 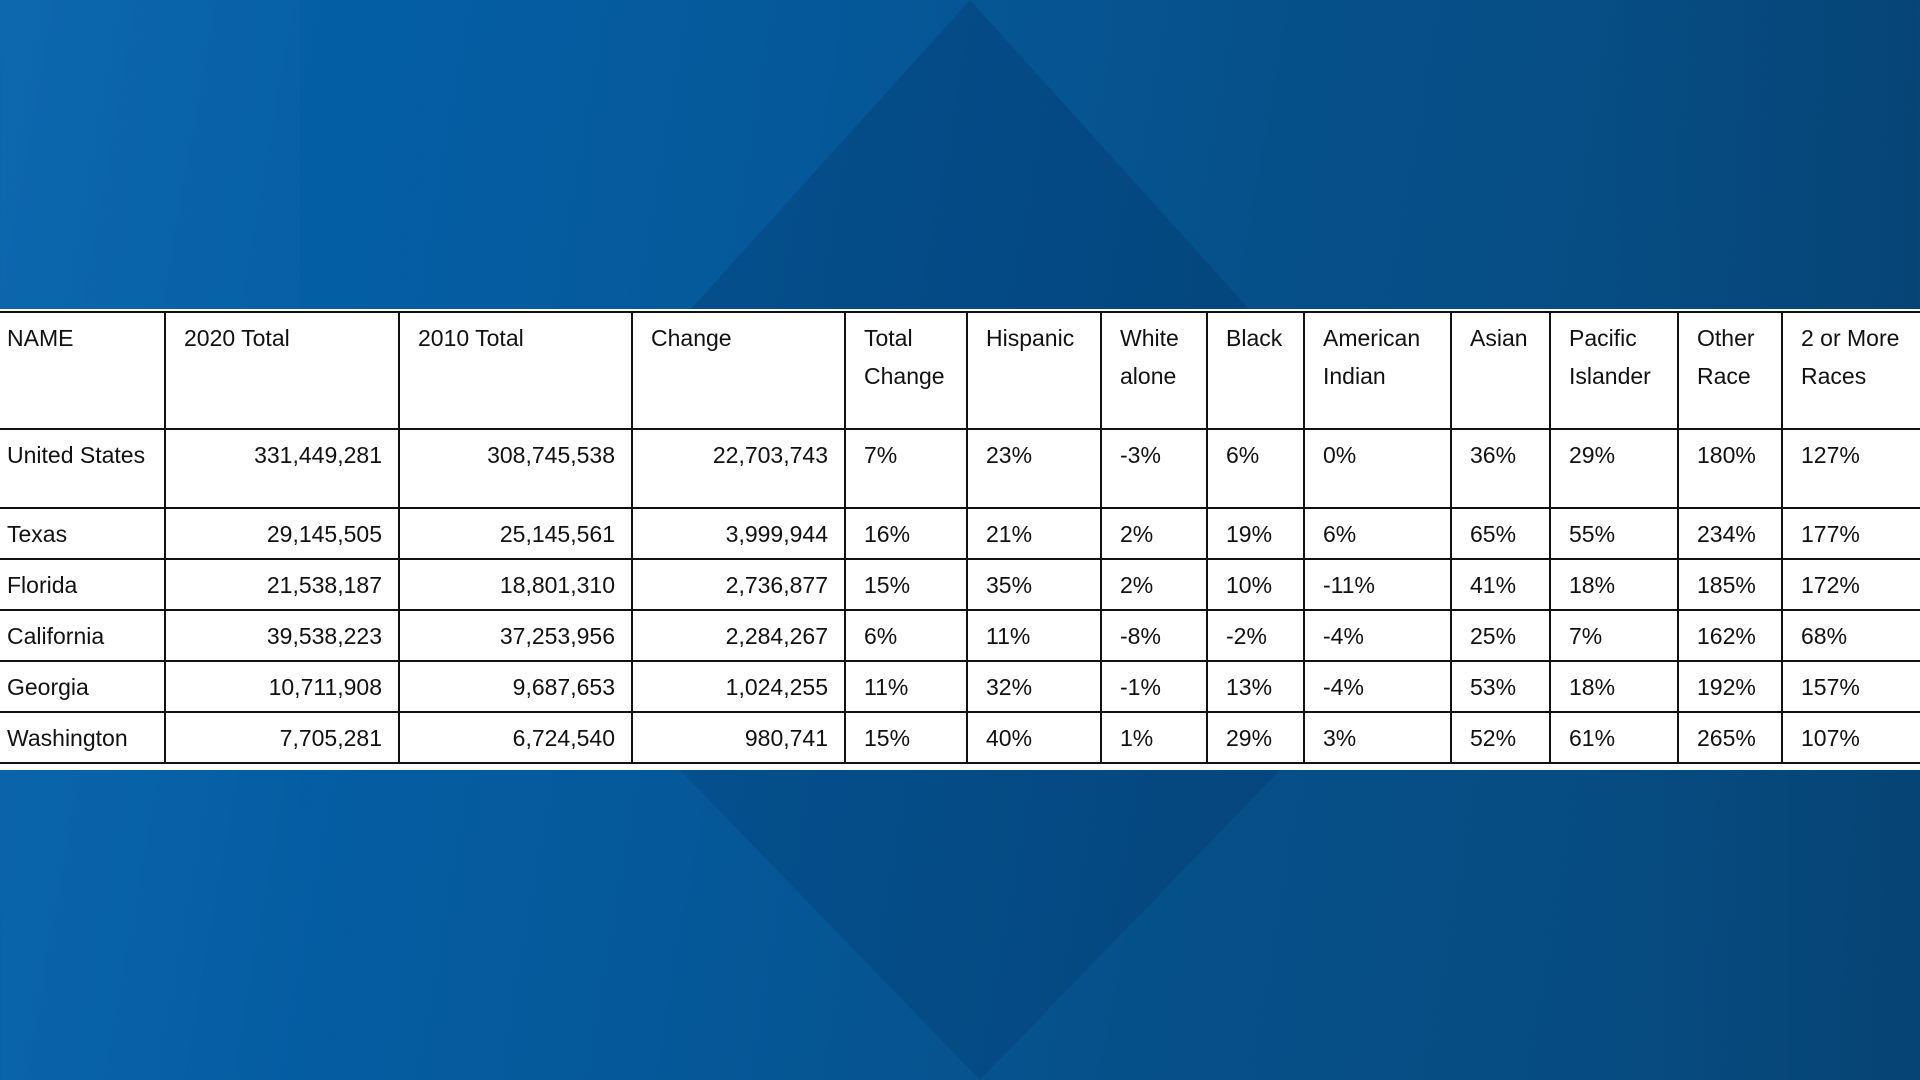 I want to click on cell-pacific-islander: 29%, so click(x=1614, y=468).